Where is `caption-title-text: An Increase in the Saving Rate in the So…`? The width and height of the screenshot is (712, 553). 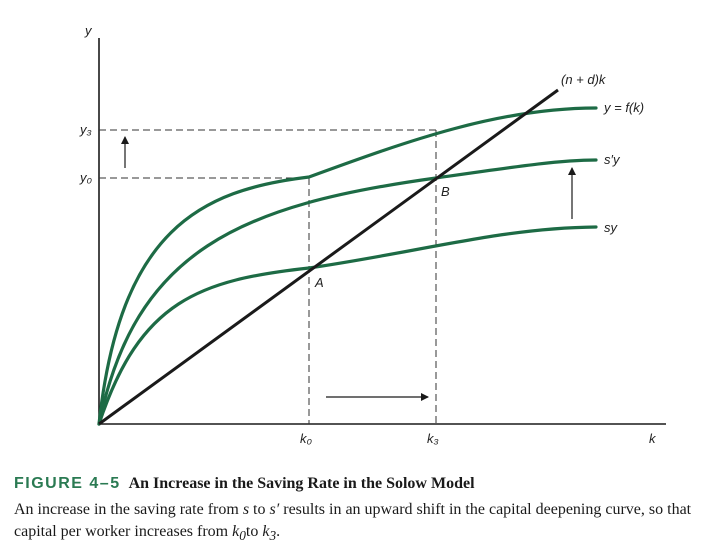
caption-title-text: An Increase in the Saving Rate in the So… is located at coordinates (301, 483).